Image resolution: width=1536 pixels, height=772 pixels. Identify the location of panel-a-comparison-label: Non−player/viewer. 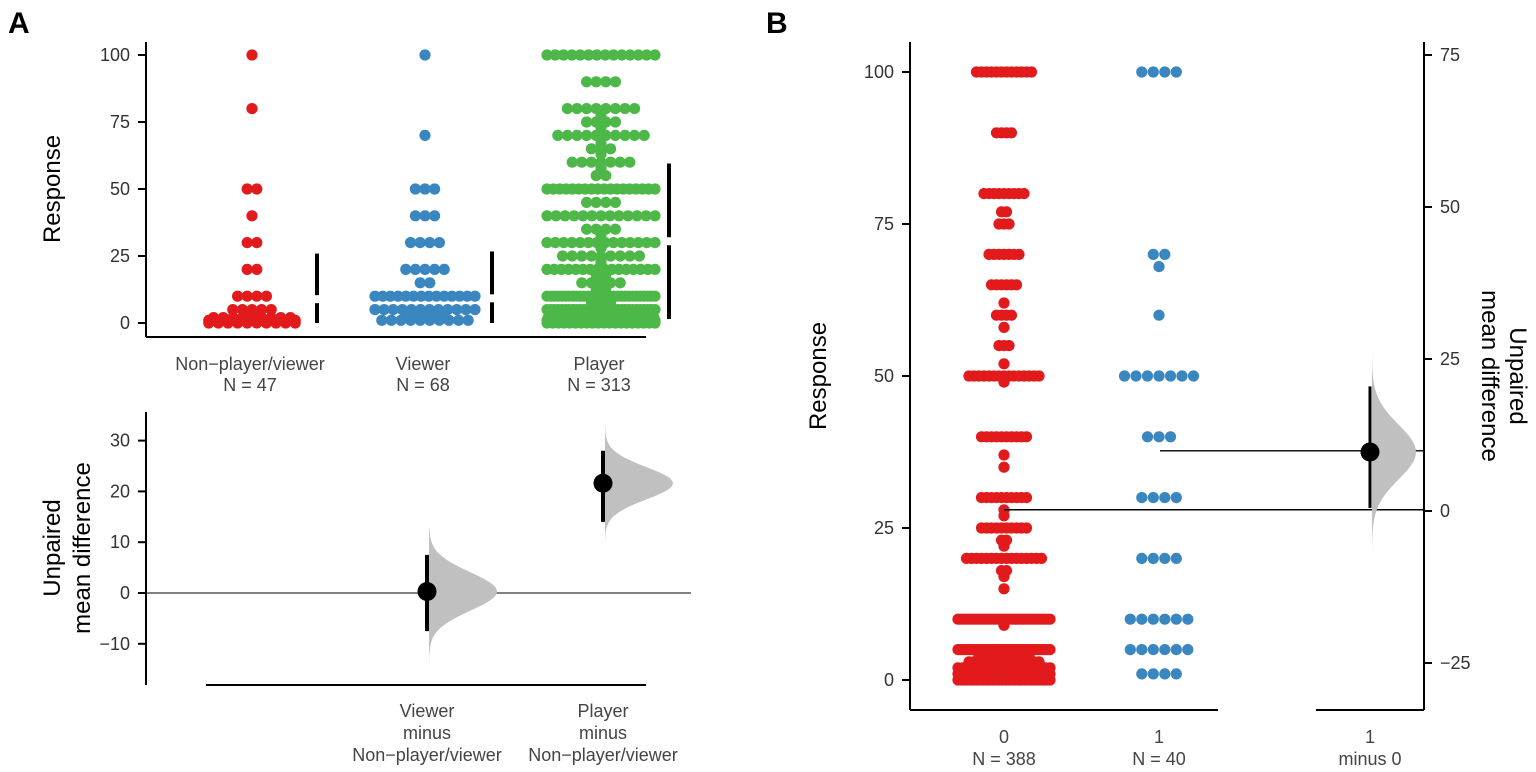
(427, 755).